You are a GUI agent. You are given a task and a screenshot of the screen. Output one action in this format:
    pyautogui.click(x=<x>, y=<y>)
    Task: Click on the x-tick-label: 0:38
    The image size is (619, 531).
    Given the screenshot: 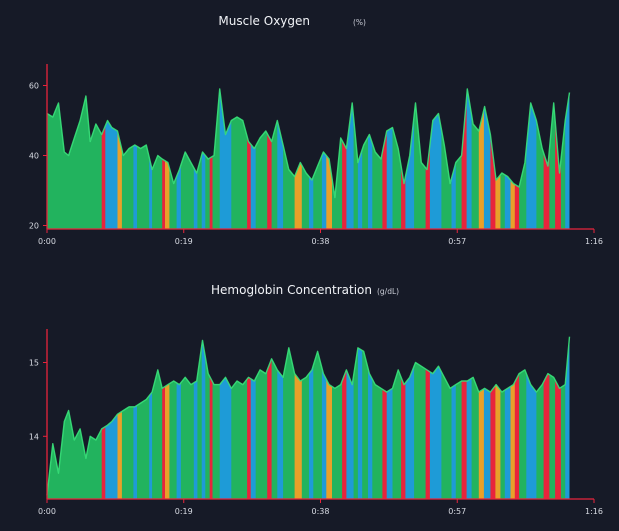 What is the action you would take?
    pyautogui.click(x=321, y=511)
    